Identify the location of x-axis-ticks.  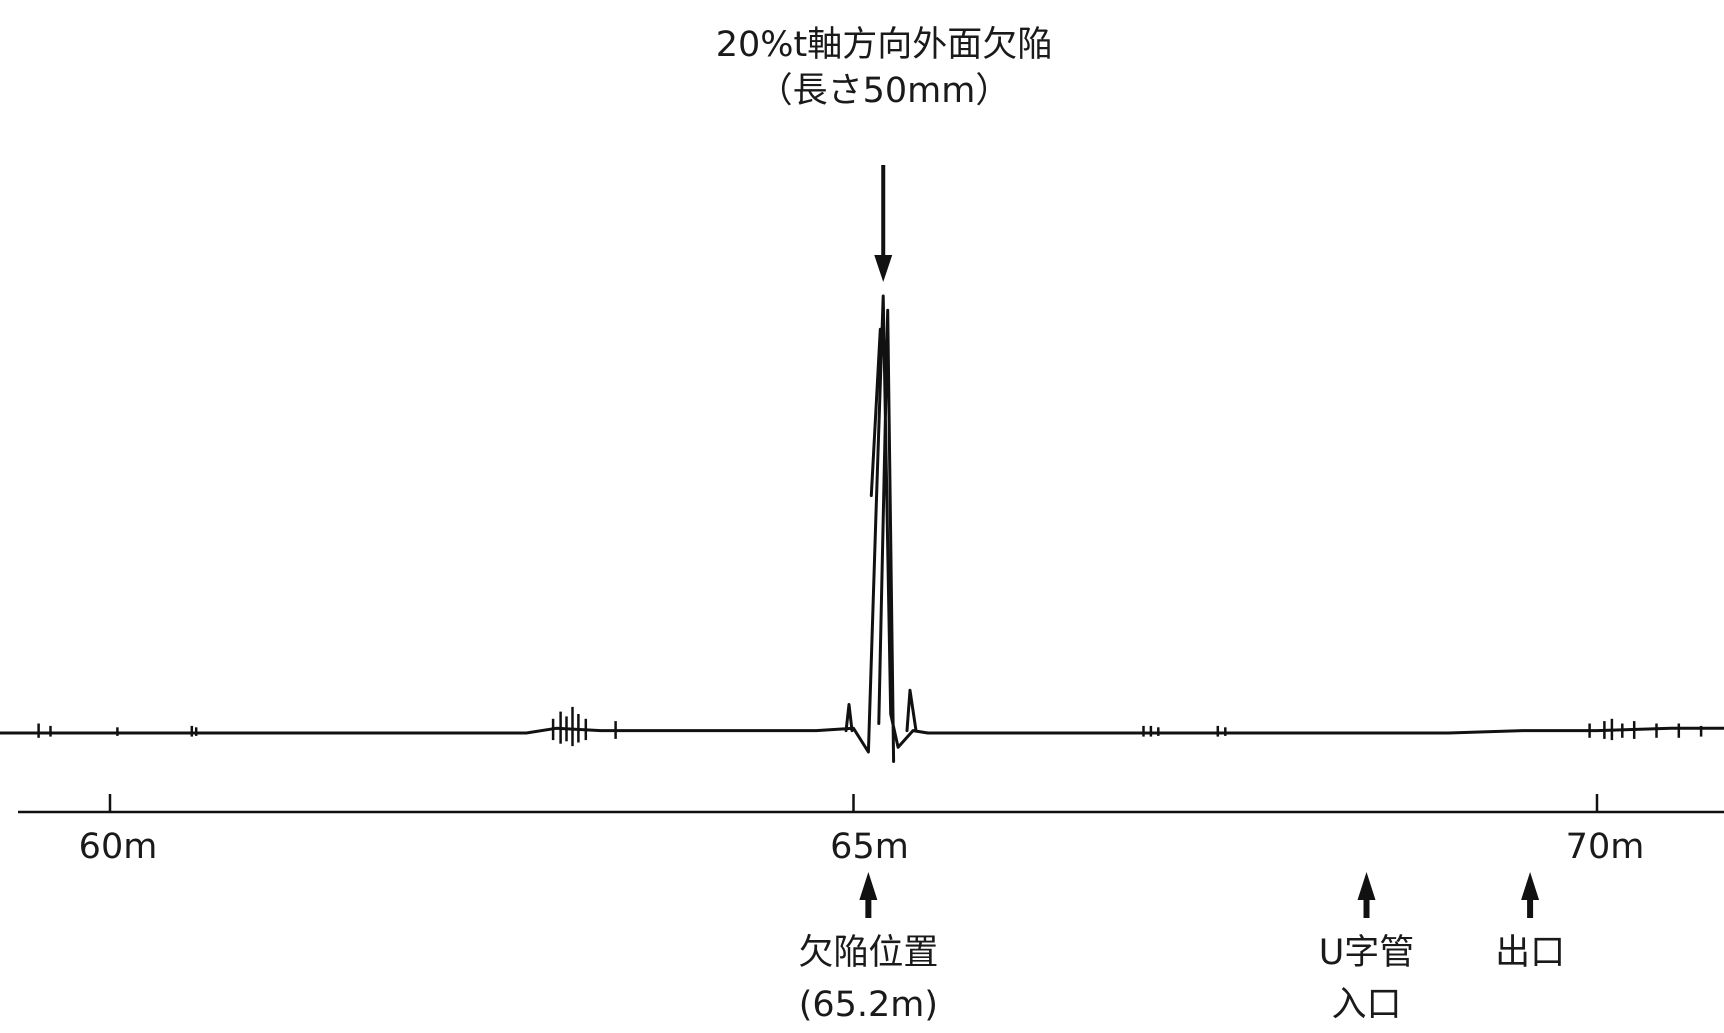
(853, 803).